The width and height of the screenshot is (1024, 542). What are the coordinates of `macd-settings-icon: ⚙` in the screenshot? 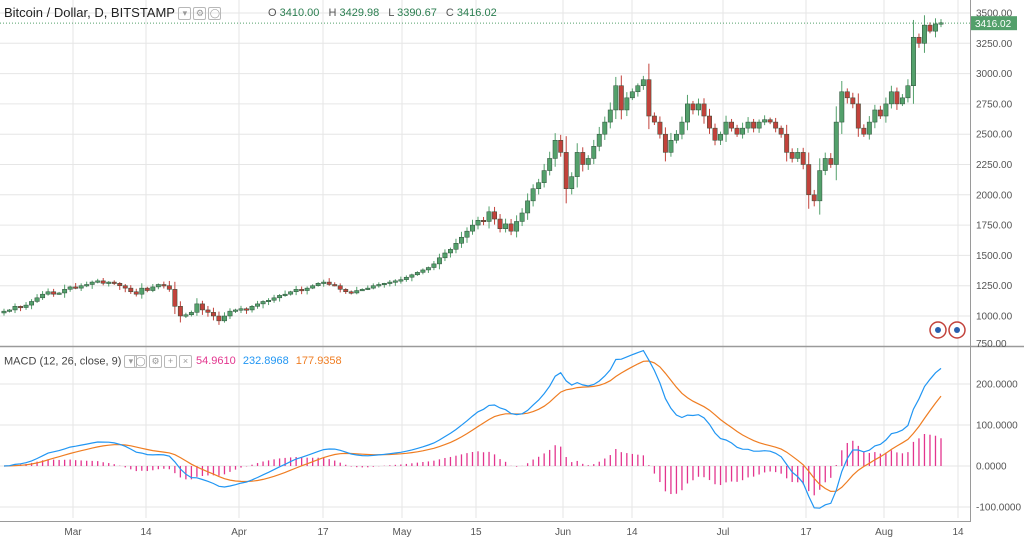 It's located at (155, 362).